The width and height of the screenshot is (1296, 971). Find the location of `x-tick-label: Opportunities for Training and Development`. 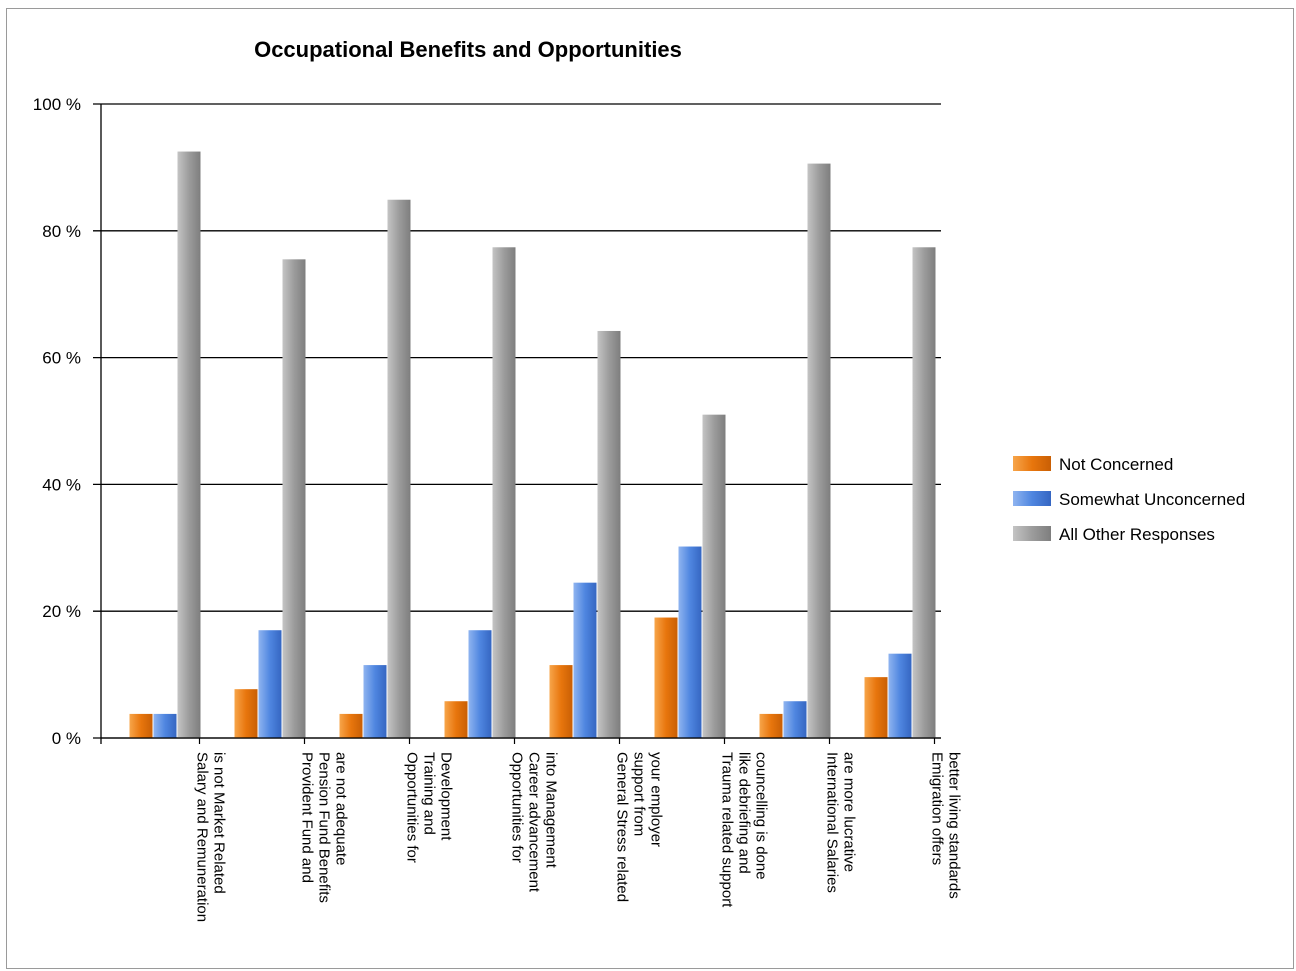

x-tick-label: Opportunities for Training and Development is located at coordinates (429, 807).